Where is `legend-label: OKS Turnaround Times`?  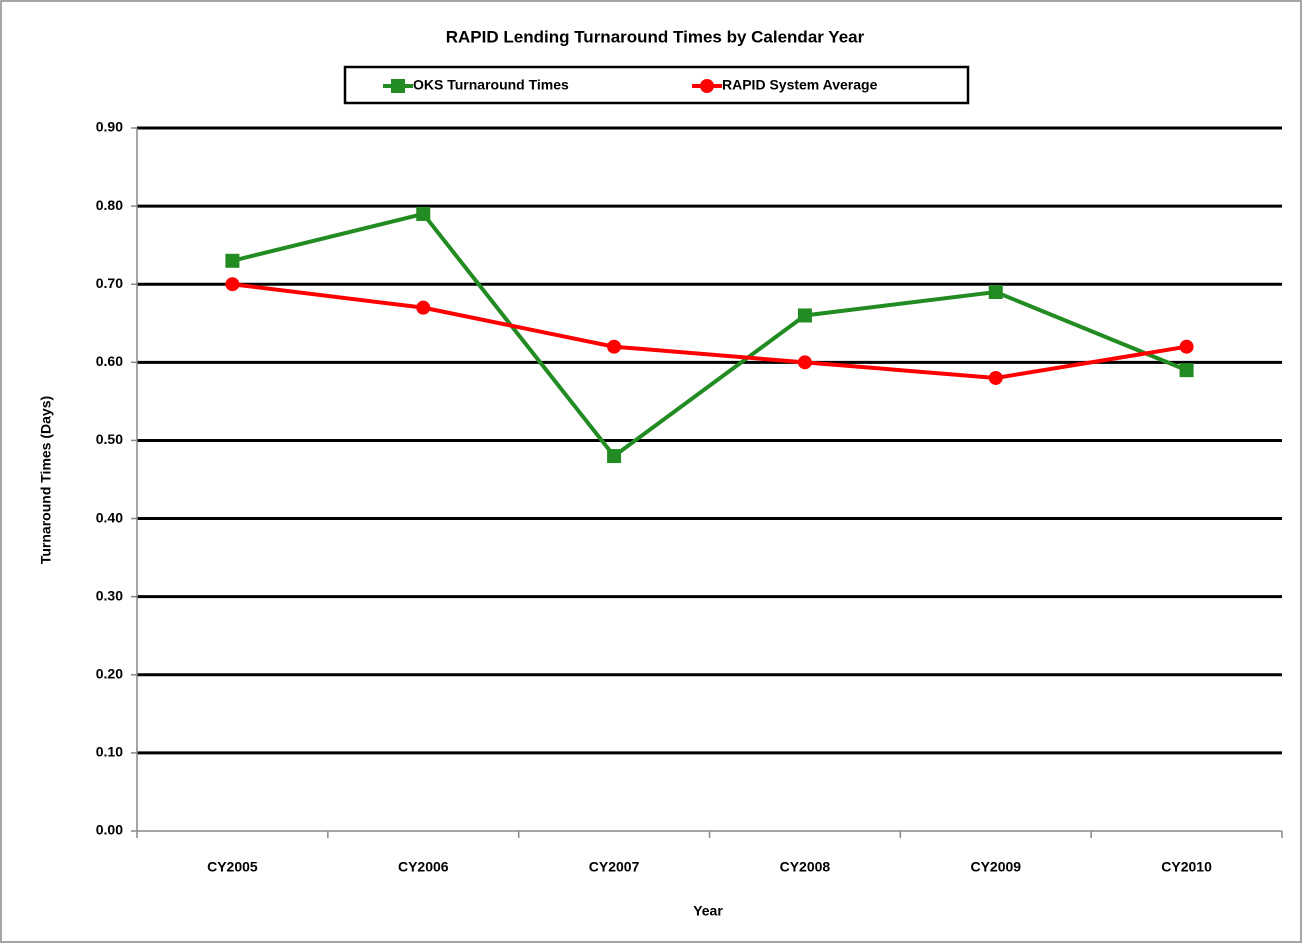 legend-label: OKS Turnaround Times is located at coordinates (491, 85).